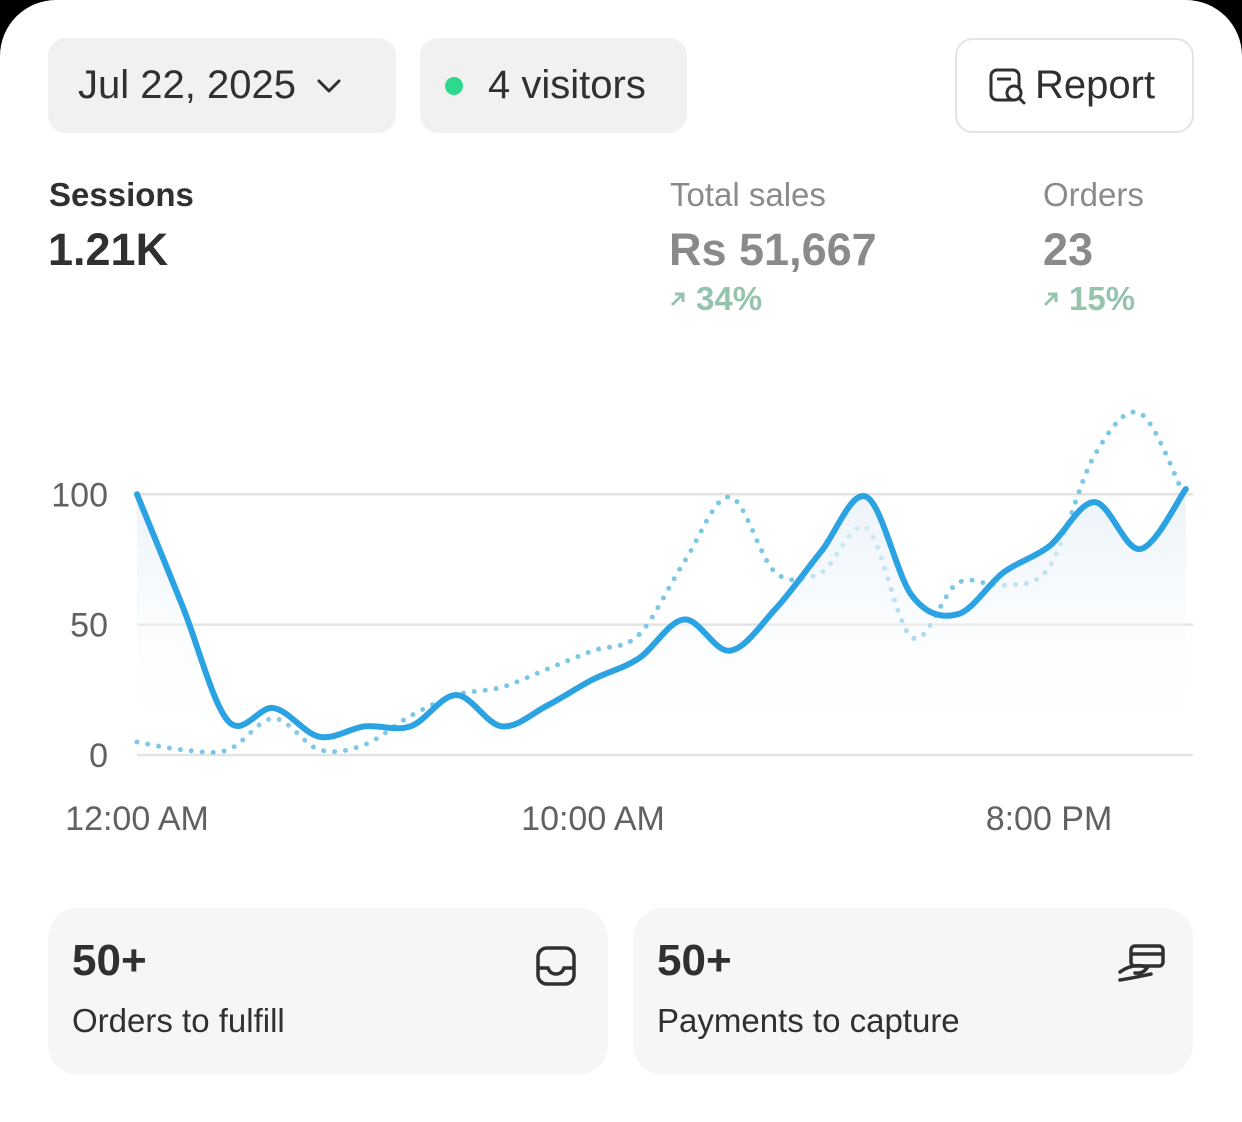 The image size is (1242, 1122). Describe the element at coordinates (98, 756) in the screenshot. I see `y-tick-label: 0` at that location.